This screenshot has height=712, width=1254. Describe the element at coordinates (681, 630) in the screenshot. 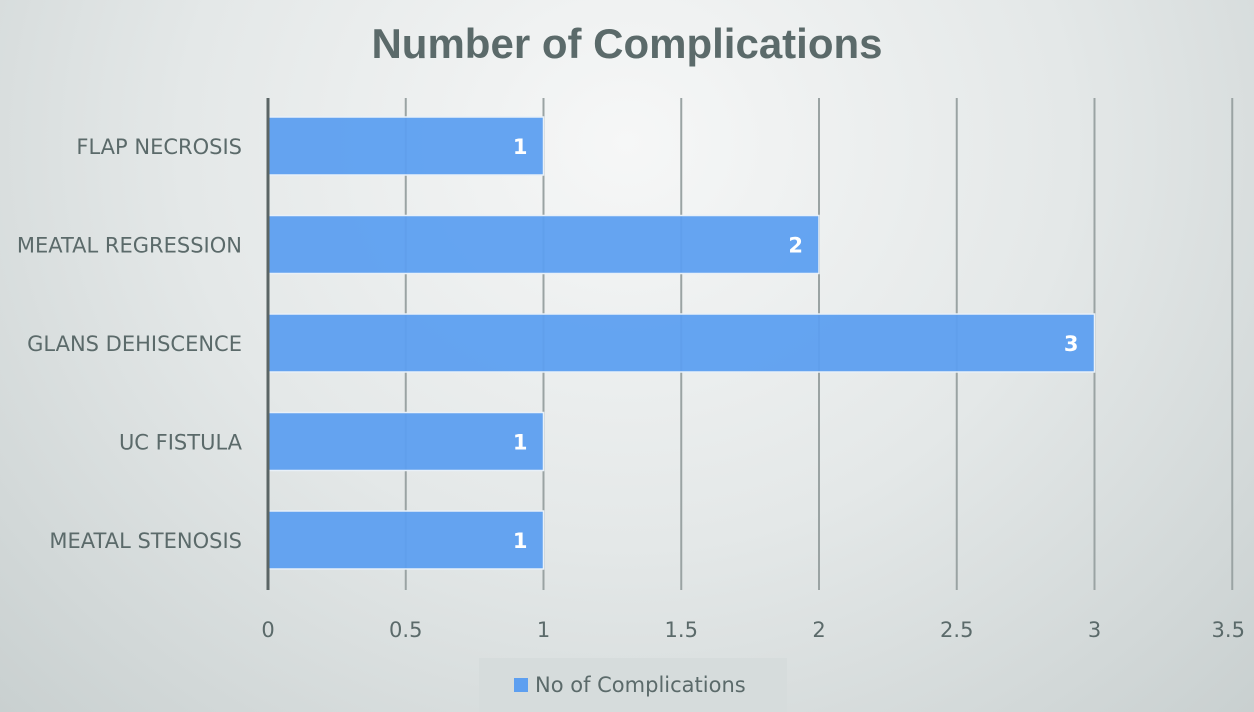

I see `x-tick-label: 1.5` at that location.